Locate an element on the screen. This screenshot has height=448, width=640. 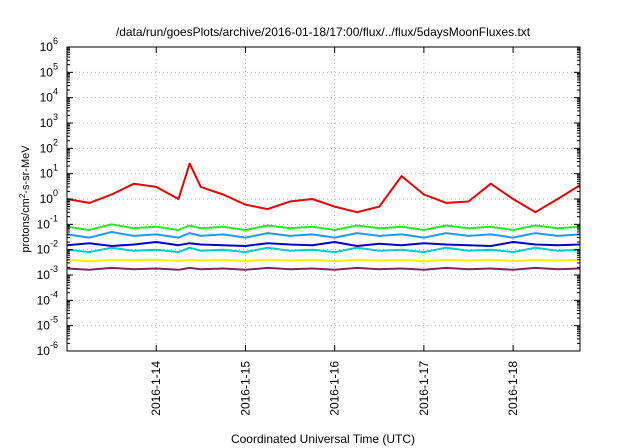
x-tick-label: 2016-1-14 is located at coordinates (156, 388).